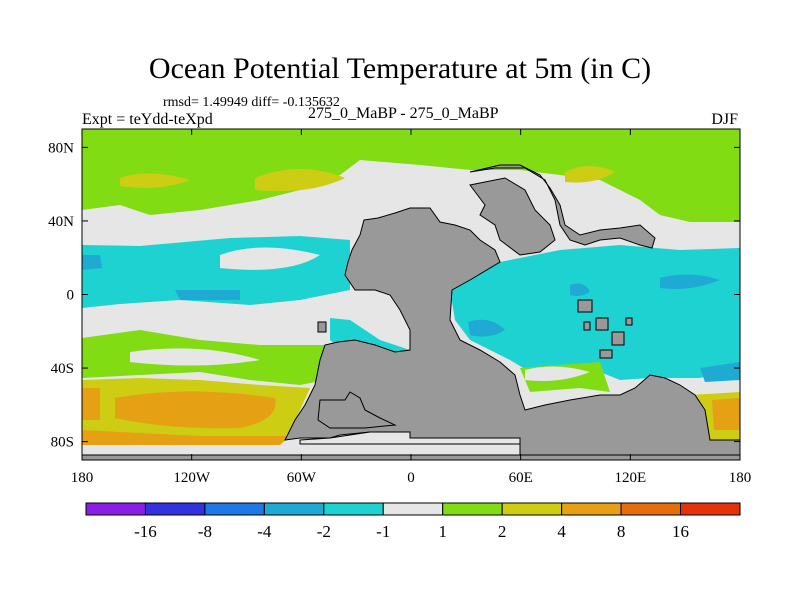  Describe the element at coordinates (302, 478) in the screenshot. I see `x-tick-label: 60W` at that location.